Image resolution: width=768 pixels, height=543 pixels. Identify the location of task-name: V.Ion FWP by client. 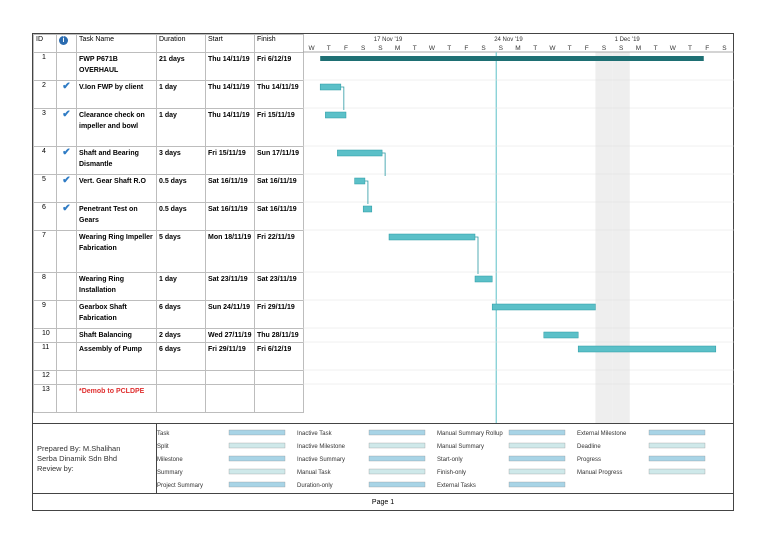
(116, 94).